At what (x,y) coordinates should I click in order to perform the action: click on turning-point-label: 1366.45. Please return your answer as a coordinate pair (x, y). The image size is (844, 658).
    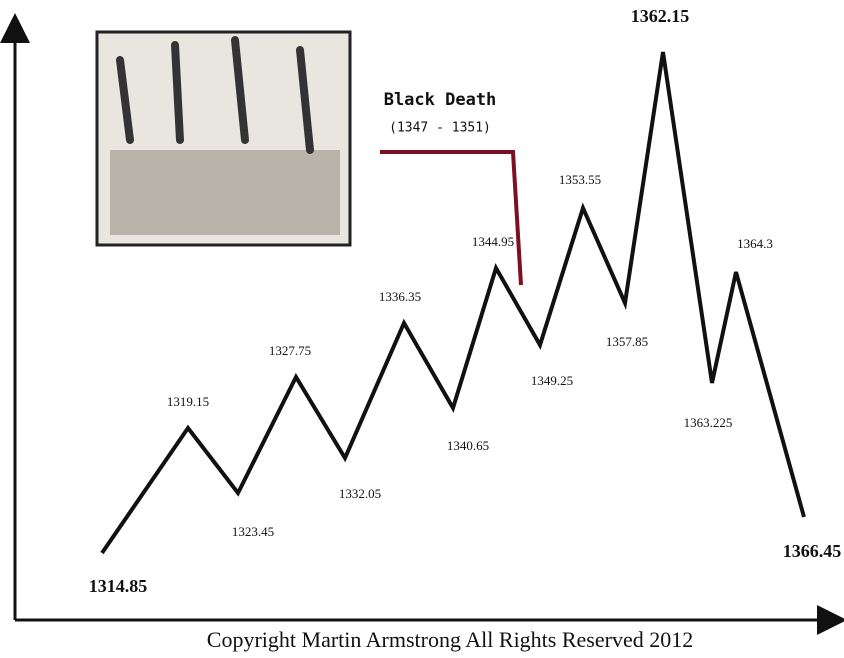
    Looking at the image, I should click on (812, 551).